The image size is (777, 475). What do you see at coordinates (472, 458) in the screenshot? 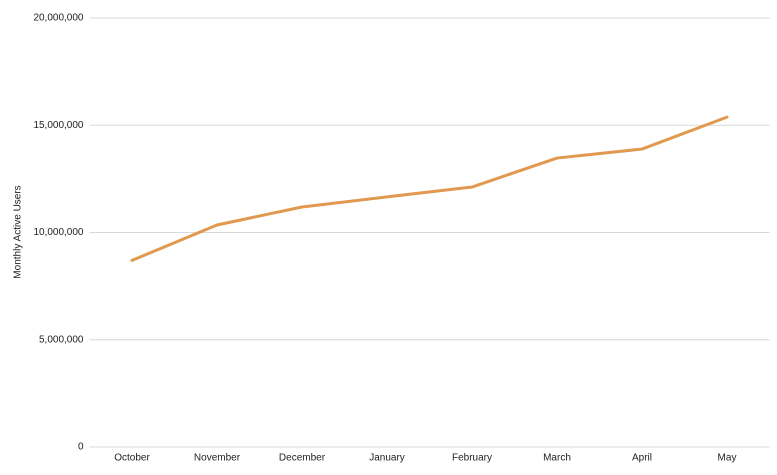
I see `x-tick-label: February` at bounding box center [472, 458].